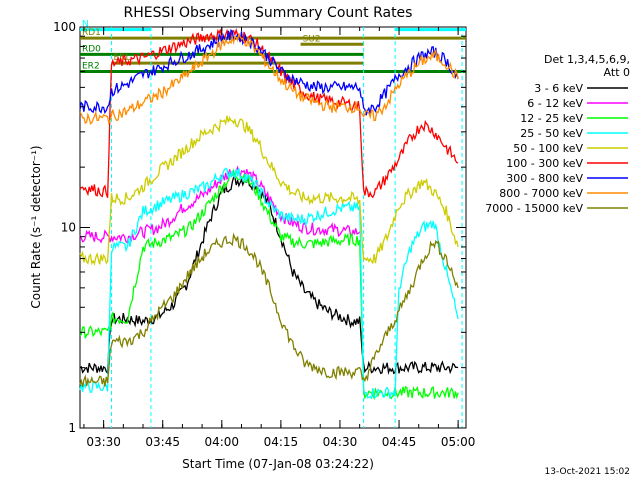 This screenshot has width=640, height=480. Describe the element at coordinates (558, 88) in the screenshot. I see `legend-entry-label: 3 - 6 keV` at that location.